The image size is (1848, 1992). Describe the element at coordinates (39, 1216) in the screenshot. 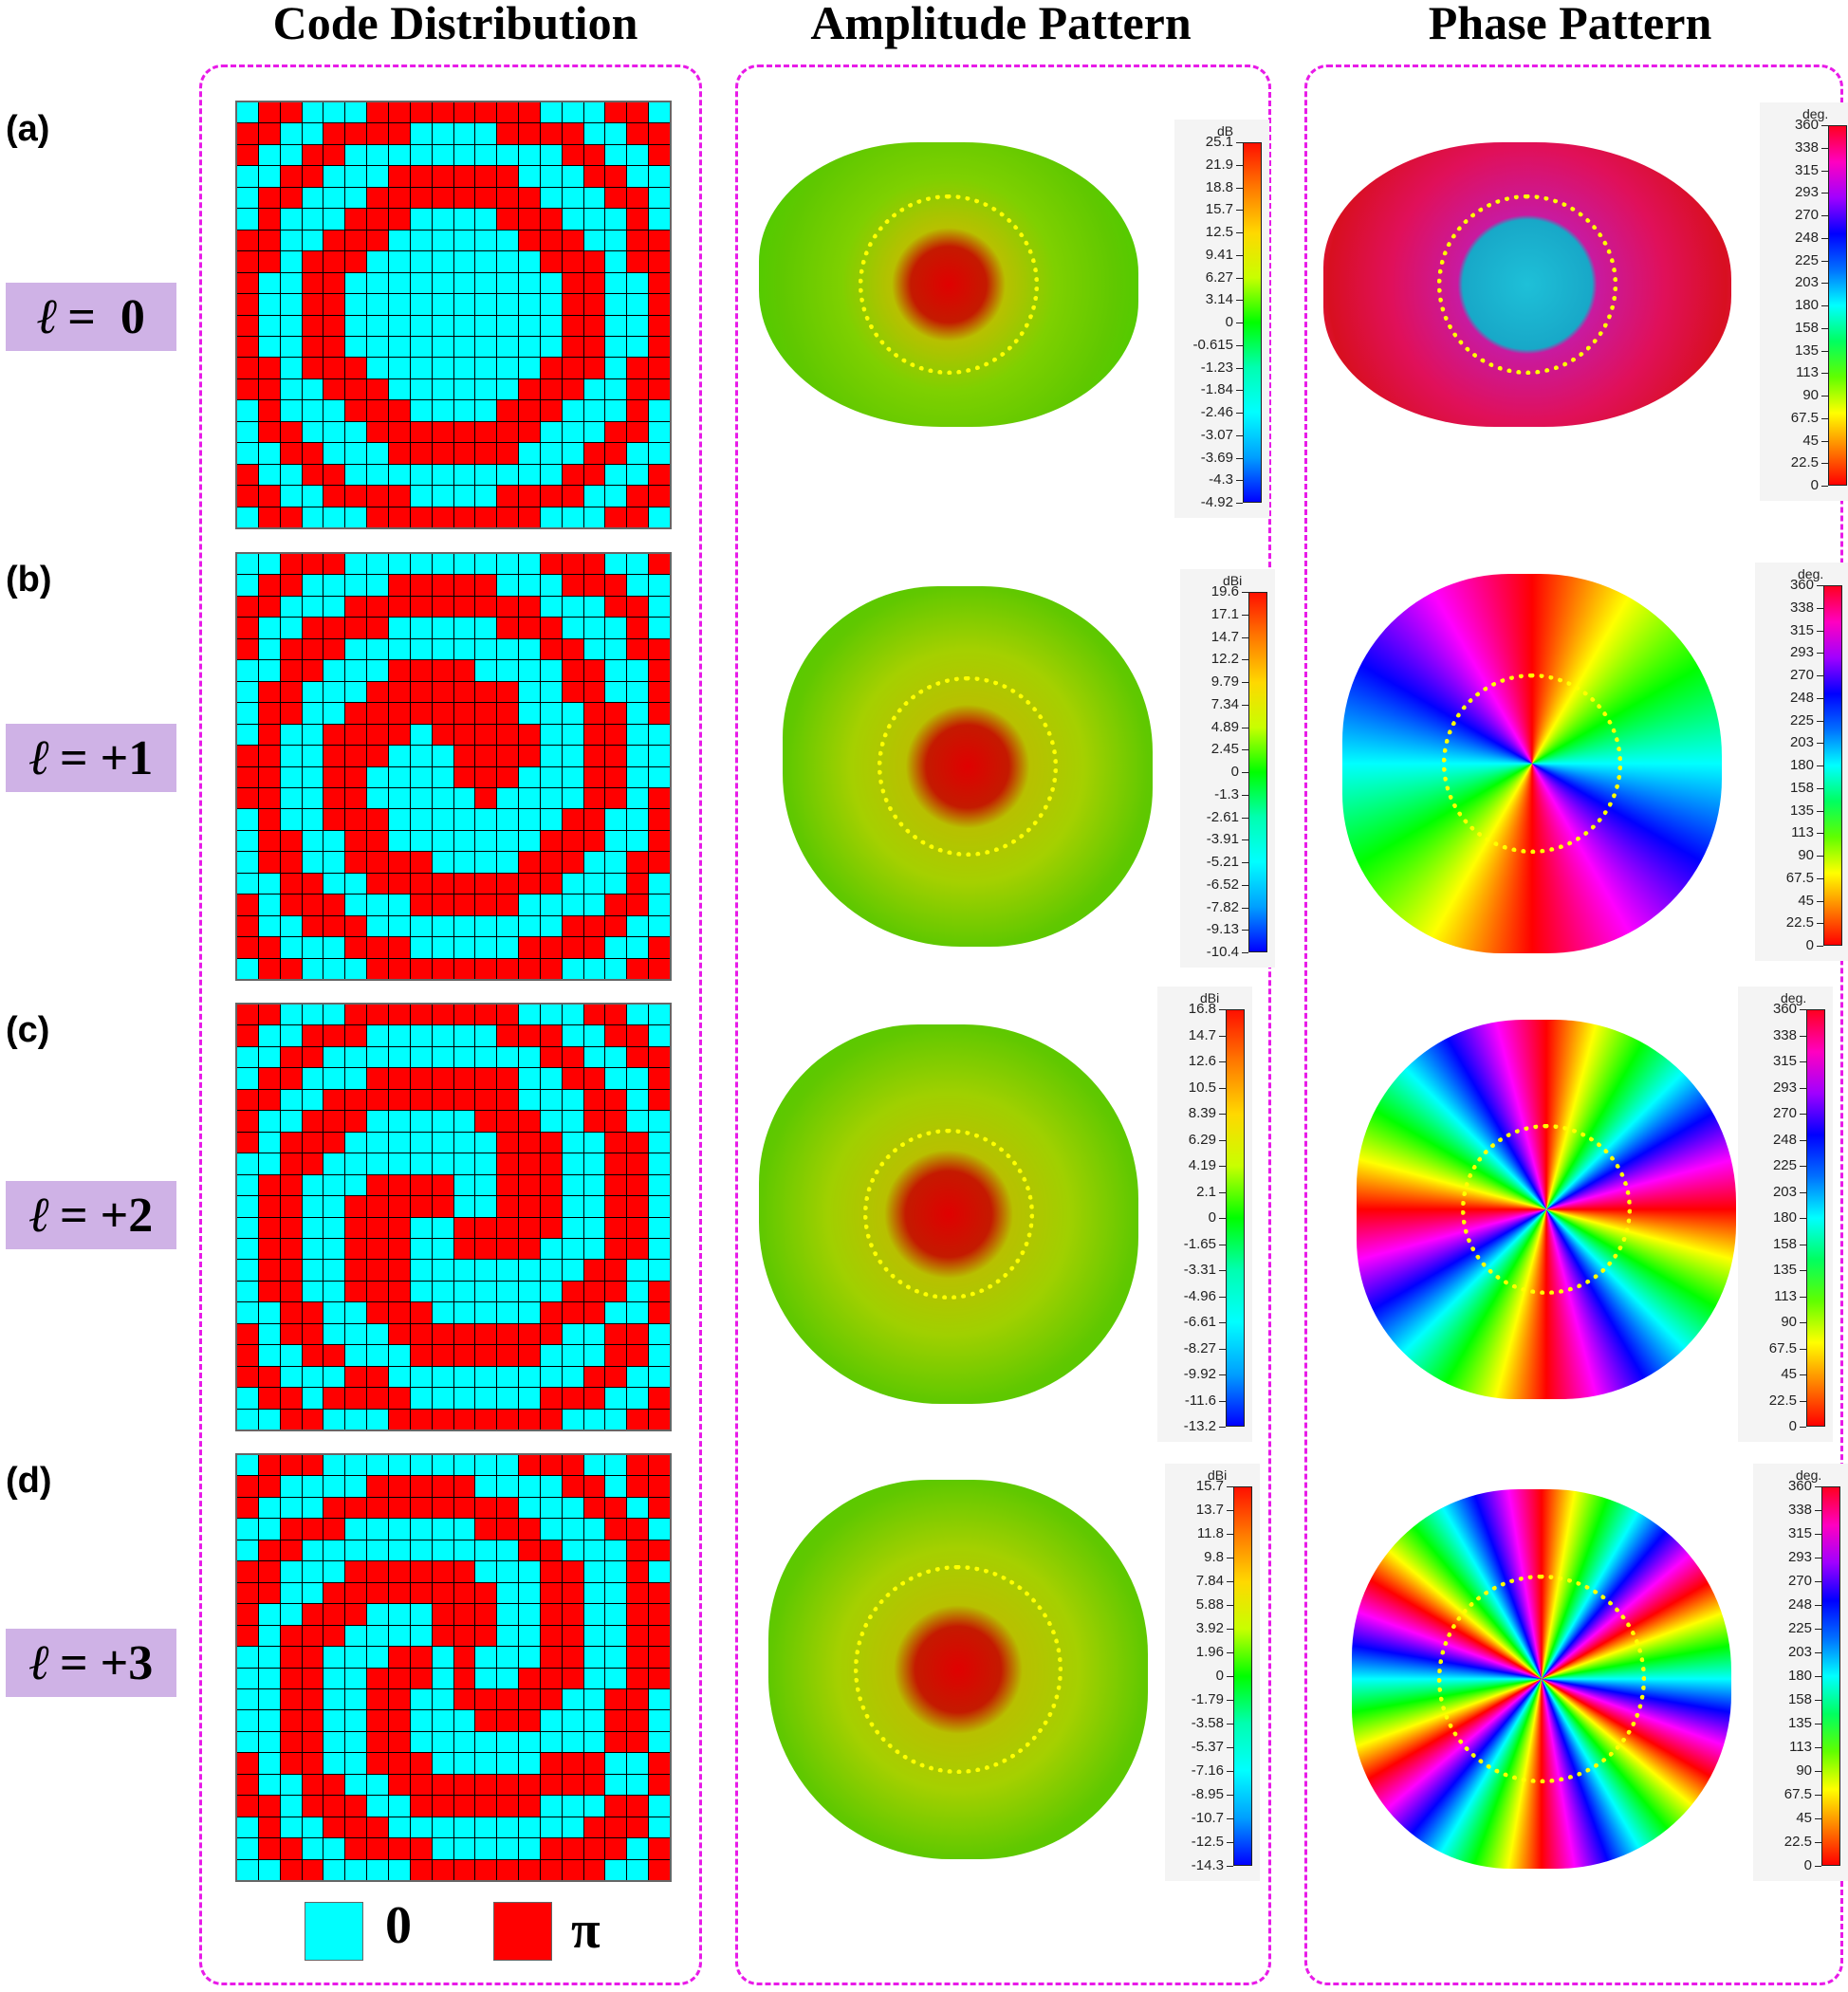

I see `ell-symbol: ℓ` at that location.